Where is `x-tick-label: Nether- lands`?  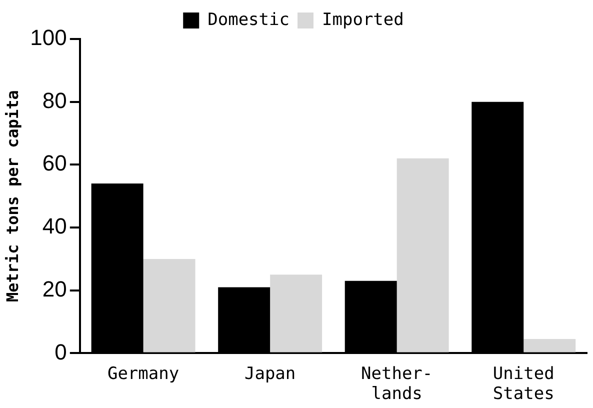 x-tick-label: Nether- lands is located at coordinates (397, 384).